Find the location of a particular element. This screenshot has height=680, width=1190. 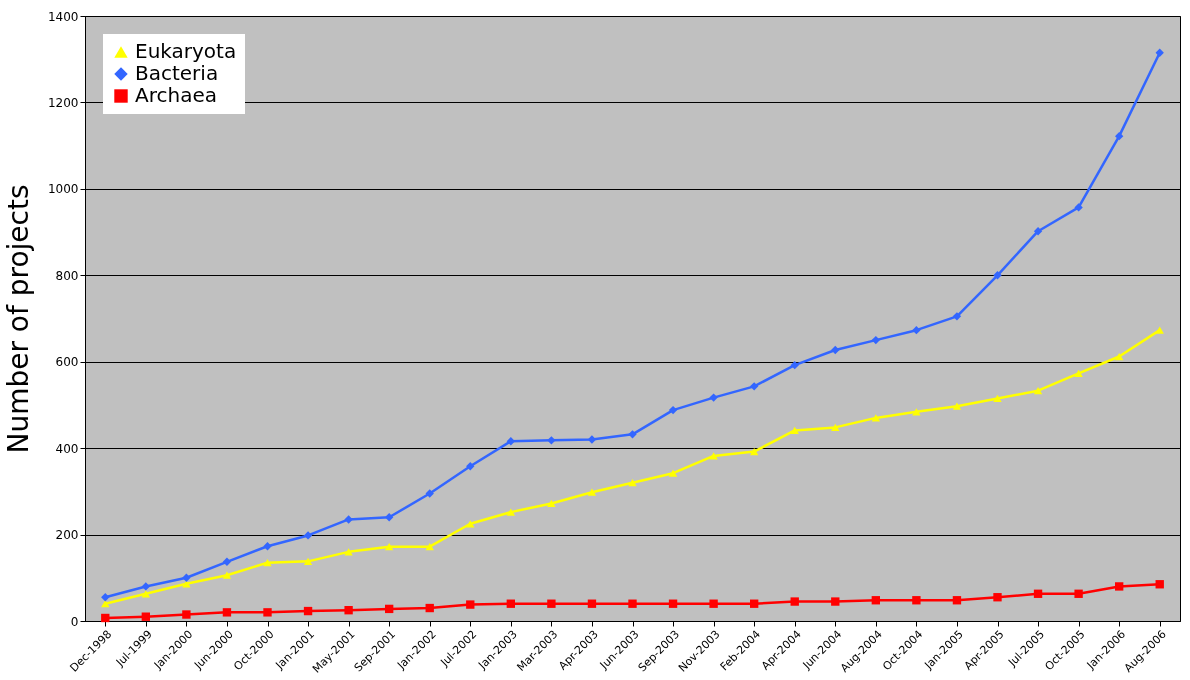

legend-label: Eukaryota is located at coordinates (186, 51).